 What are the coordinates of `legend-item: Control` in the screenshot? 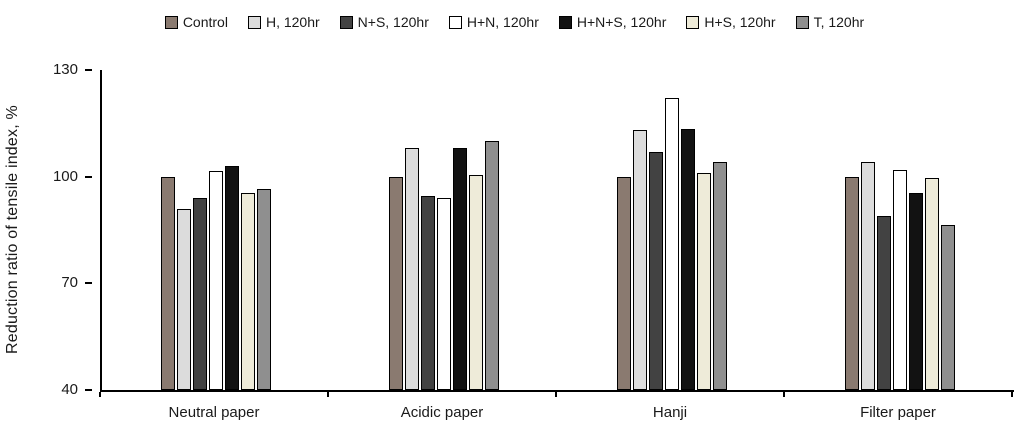 It's located at (196, 22).